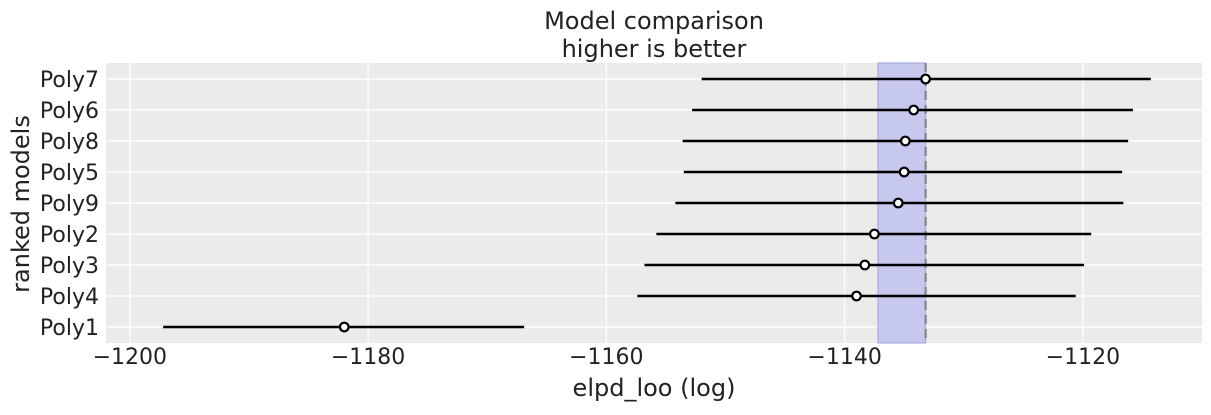 This screenshot has height=415, width=1211. Describe the element at coordinates (130, 357) in the screenshot. I see `x-tick-label: −1200` at that location.